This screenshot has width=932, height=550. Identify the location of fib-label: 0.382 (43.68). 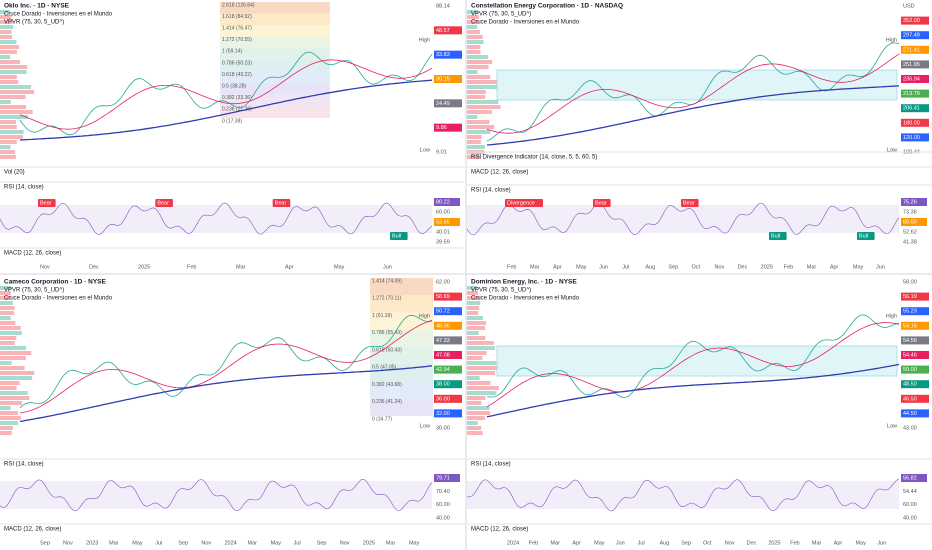
(387, 385).